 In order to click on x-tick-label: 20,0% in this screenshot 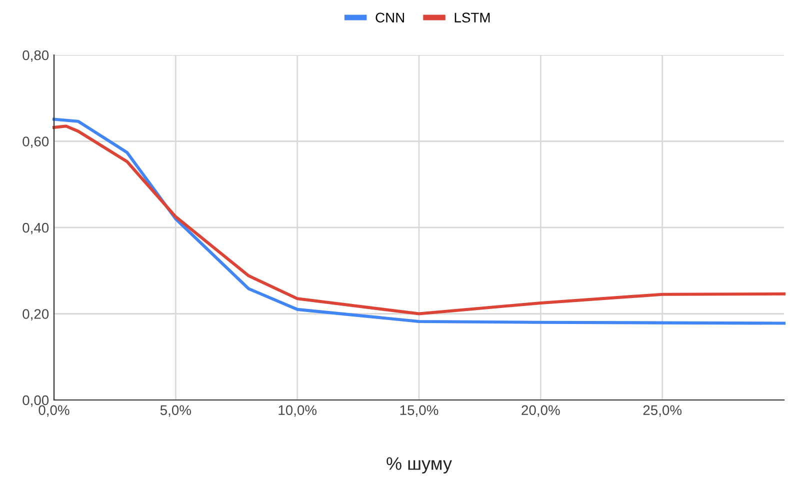, I will do `click(541, 411)`.